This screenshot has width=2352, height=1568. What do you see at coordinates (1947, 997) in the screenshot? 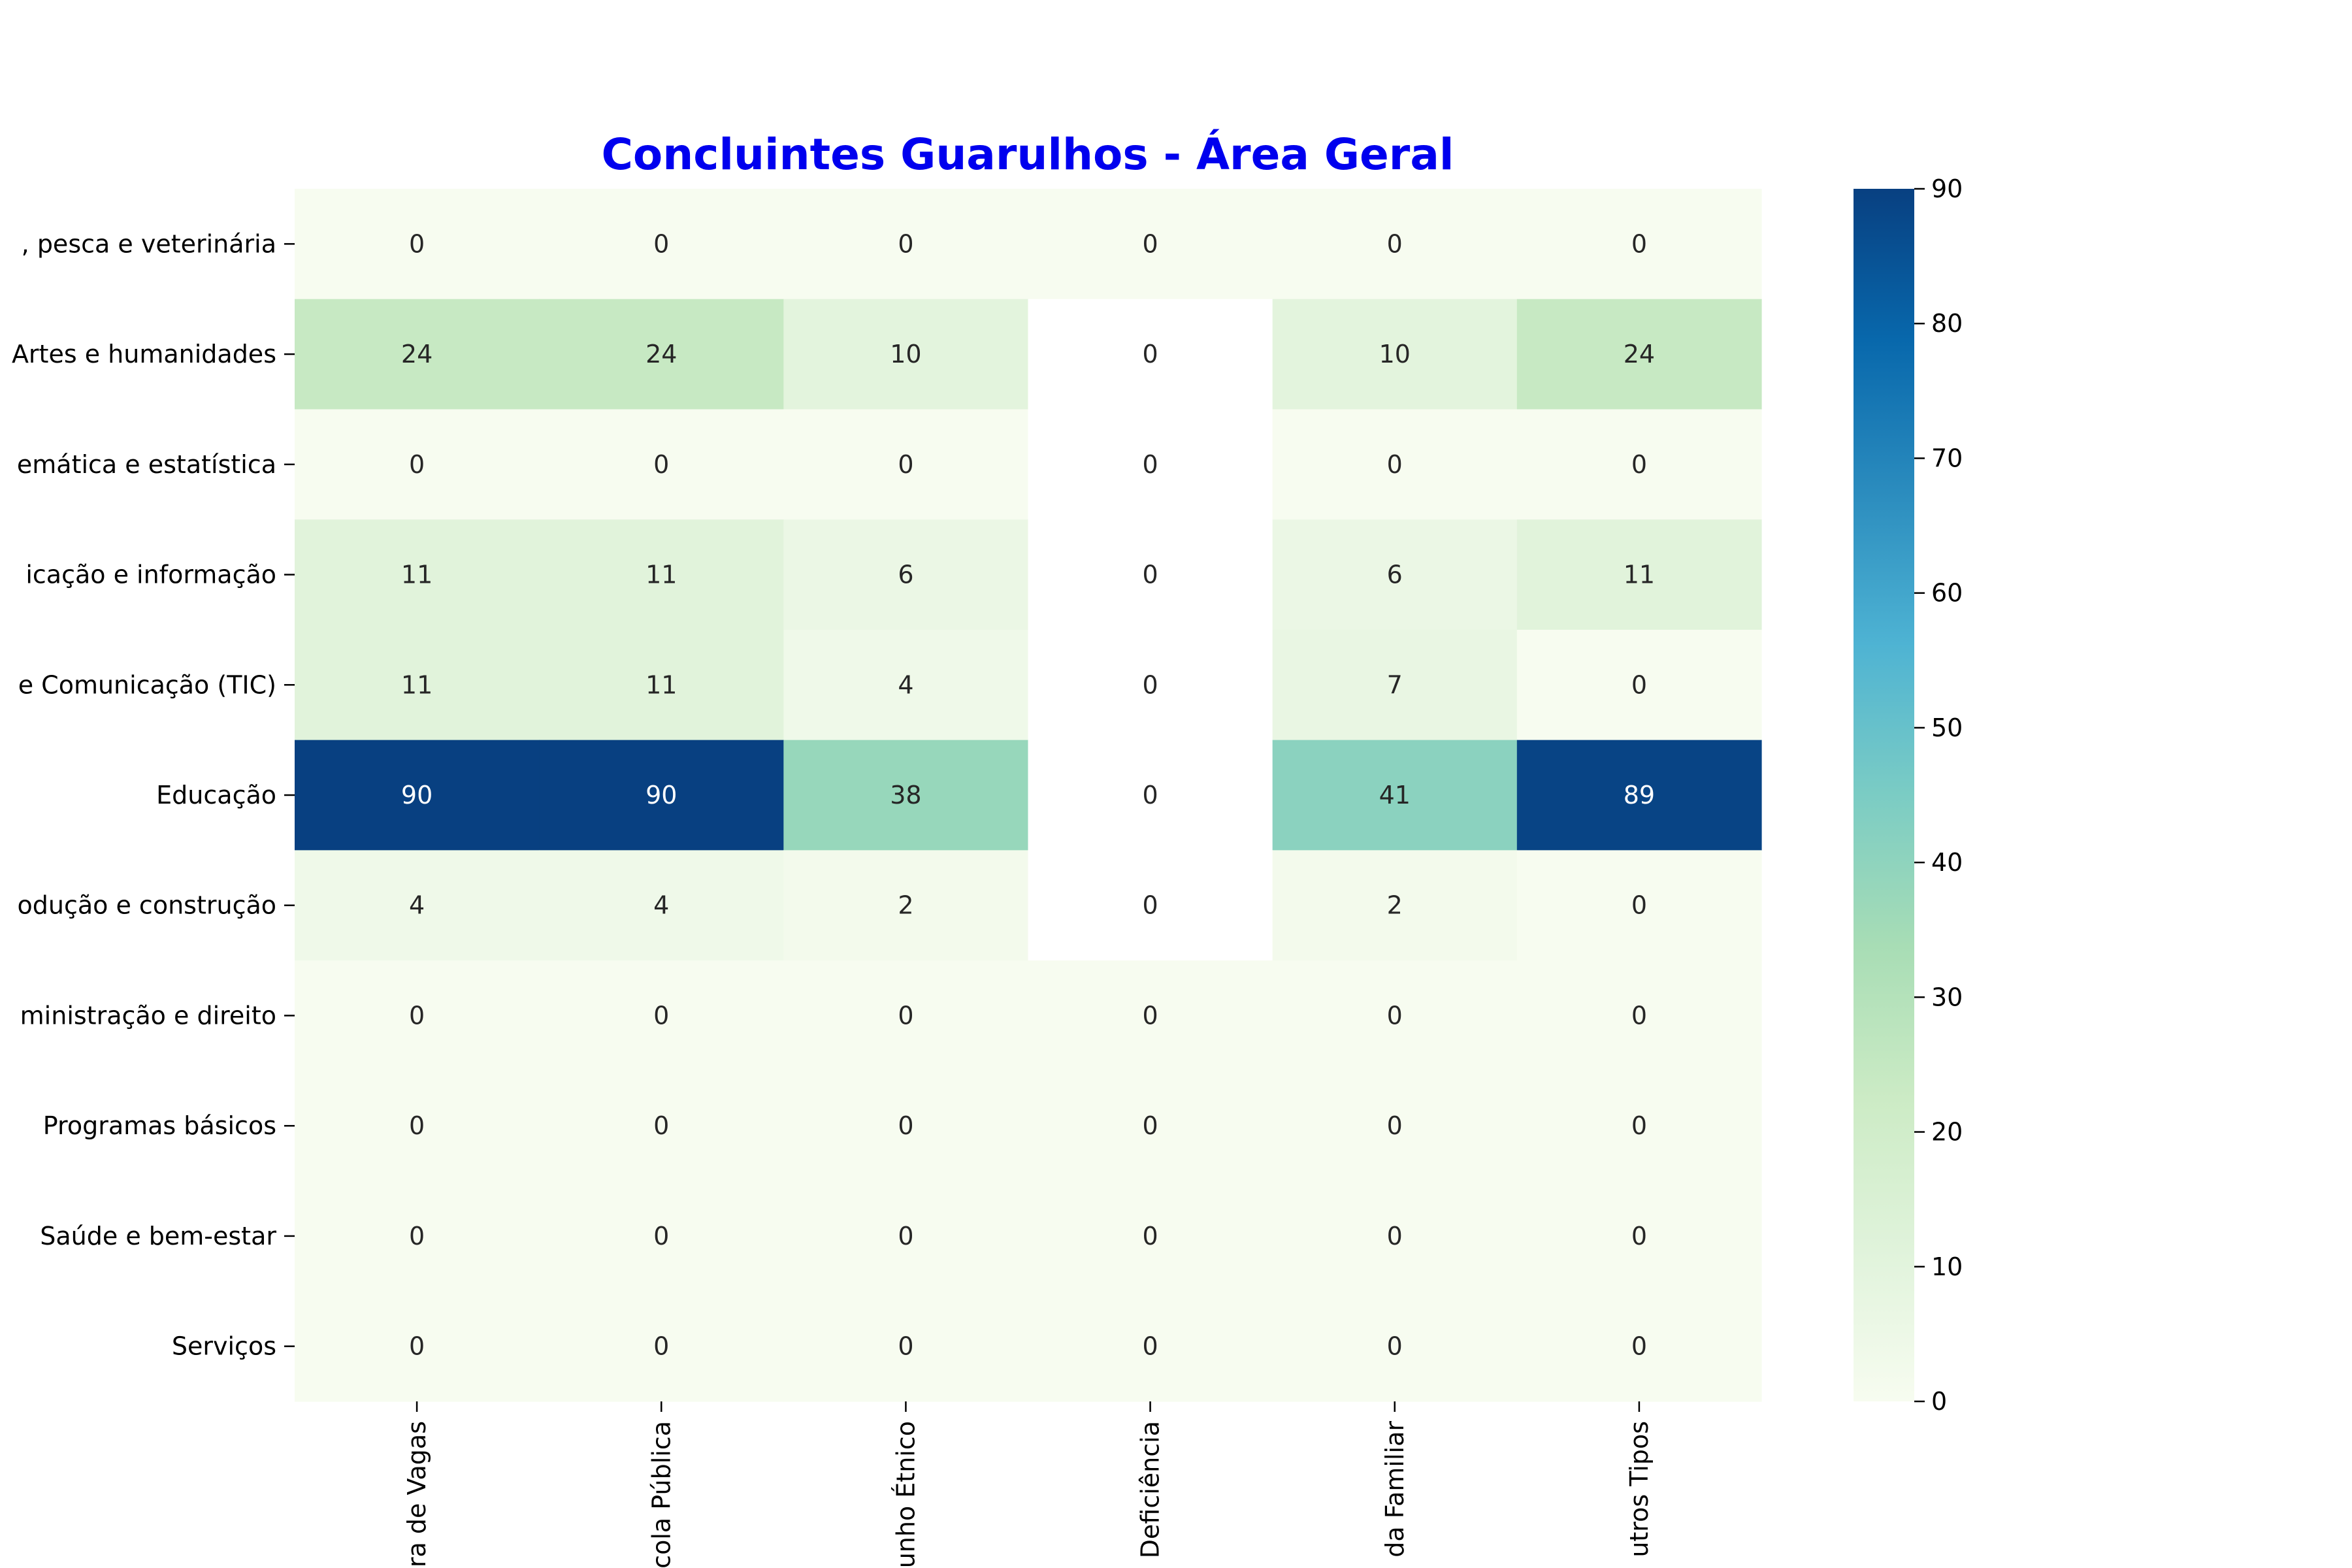
I see `colorbar-tick-label: 30` at bounding box center [1947, 997].